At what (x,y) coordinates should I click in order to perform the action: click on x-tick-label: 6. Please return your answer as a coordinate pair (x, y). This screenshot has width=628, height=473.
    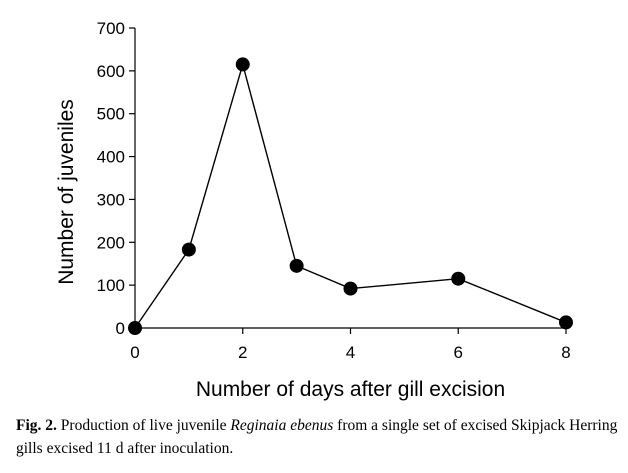
    Looking at the image, I should click on (458, 352).